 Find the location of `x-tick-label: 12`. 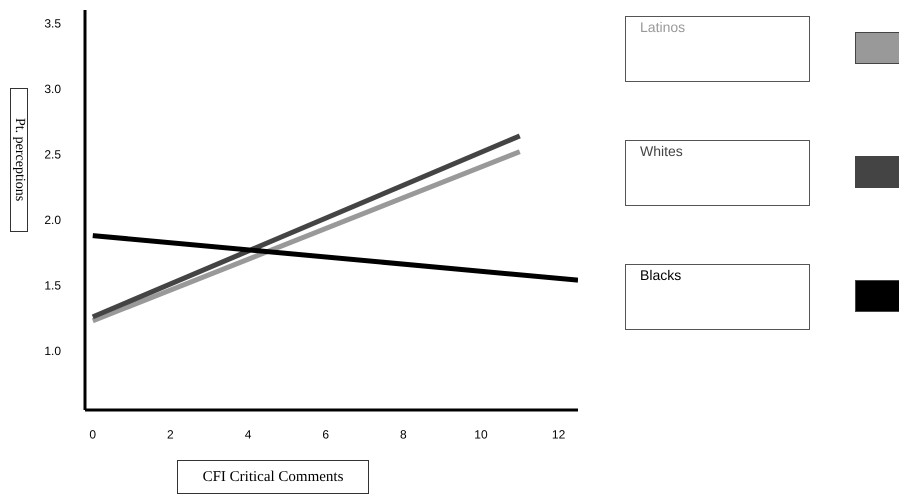

x-tick-label: 12 is located at coordinates (559, 435).